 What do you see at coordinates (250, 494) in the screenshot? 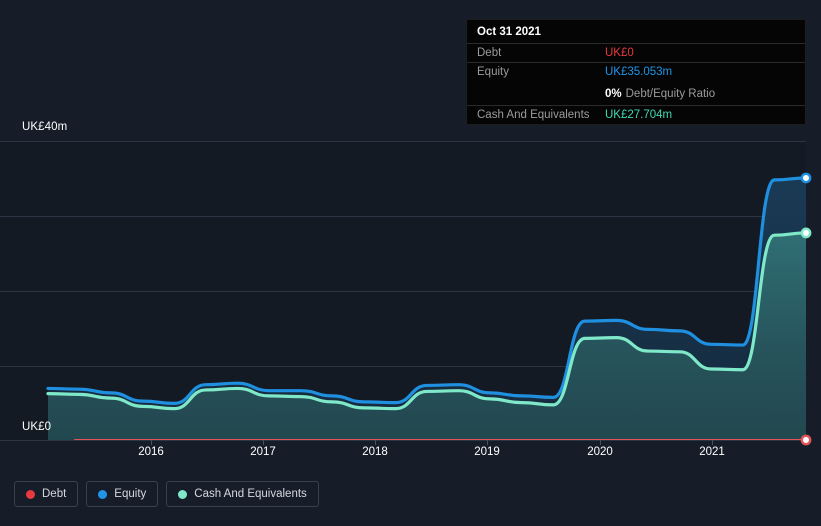
I see `legend-label: Cash And Equivalents` at bounding box center [250, 494].